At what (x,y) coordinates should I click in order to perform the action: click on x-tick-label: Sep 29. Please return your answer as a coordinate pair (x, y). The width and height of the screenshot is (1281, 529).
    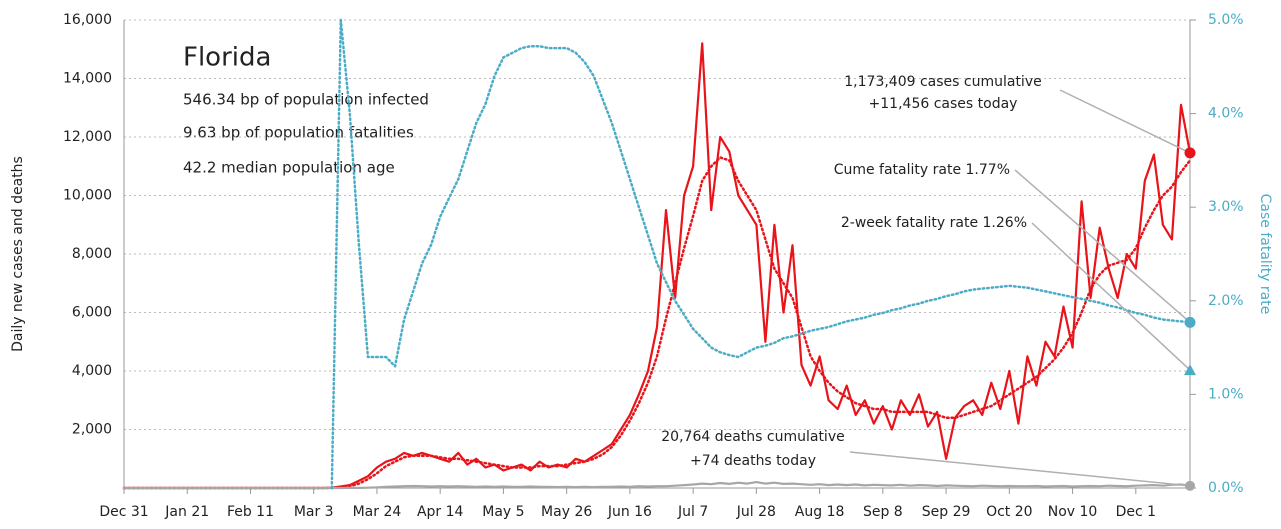
    Looking at the image, I should click on (946, 512).